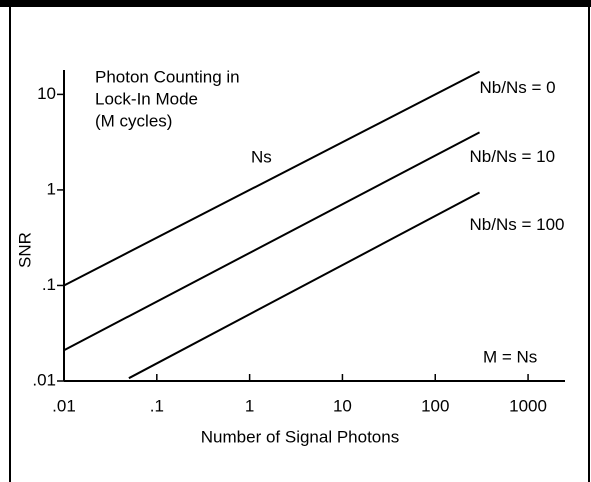  What do you see at coordinates (44, 379) in the screenshot?
I see `y-tick-label: .01` at bounding box center [44, 379].